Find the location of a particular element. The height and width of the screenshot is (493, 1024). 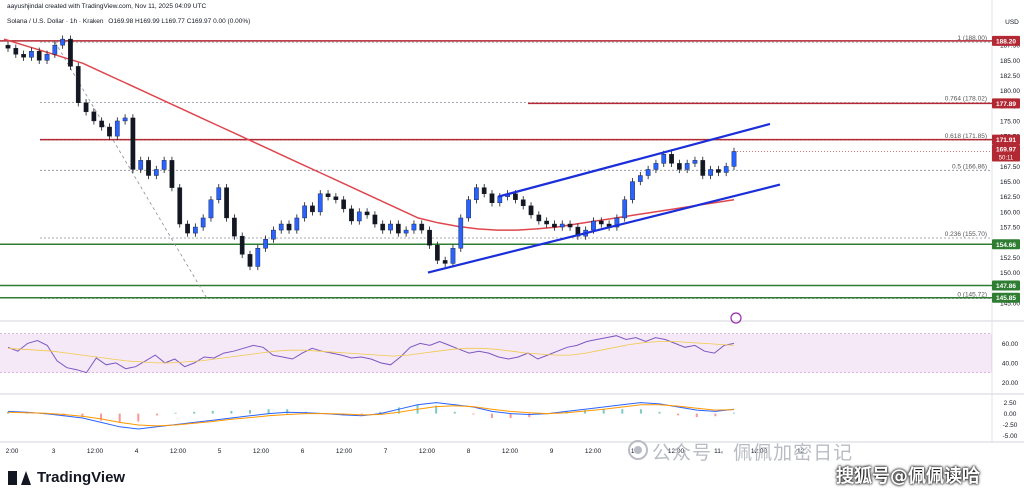

channel-lower-line is located at coordinates (604, 228).